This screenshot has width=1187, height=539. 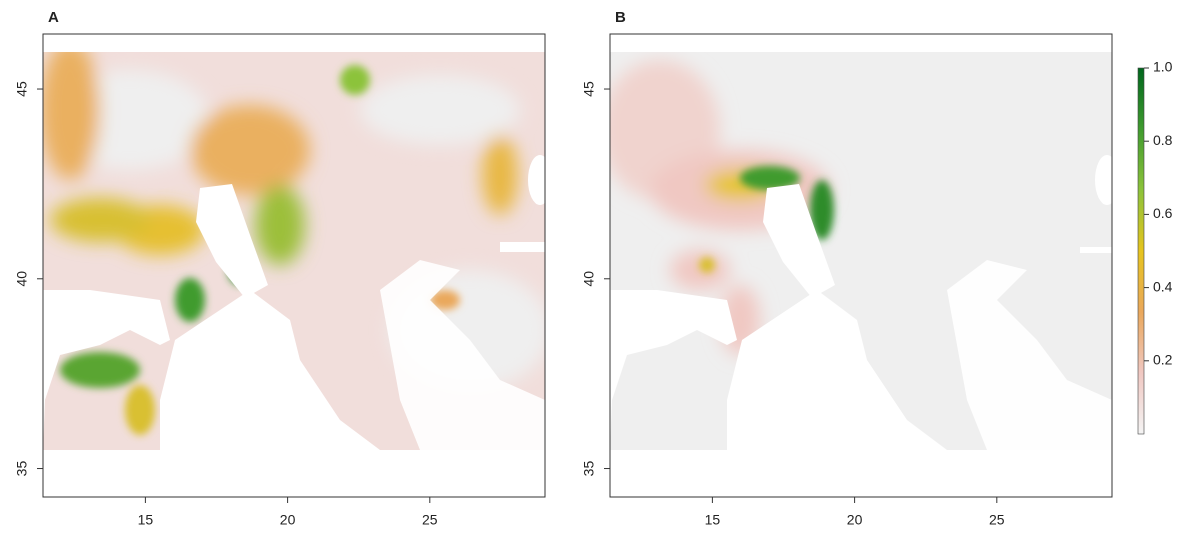 I want to click on panel-title: A, so click(x=53, y=17).